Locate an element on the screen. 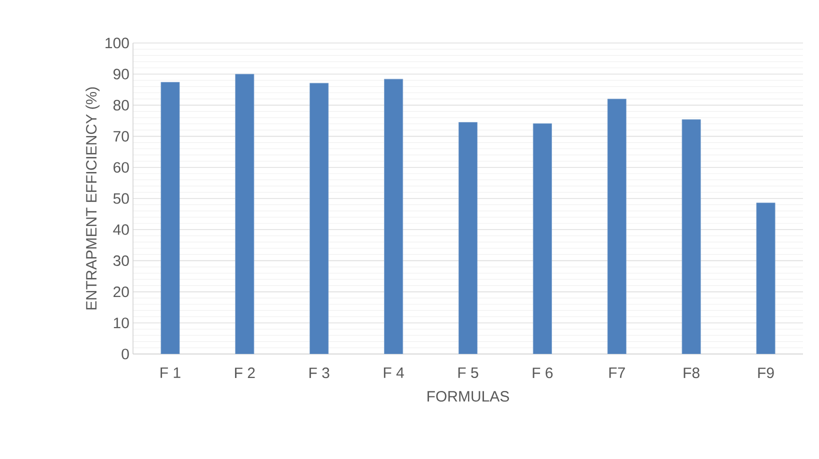 Image resolution: width=819 pixels, height=459 pixels. x-tick-label: F 4 is located at coordinates (394, 373).